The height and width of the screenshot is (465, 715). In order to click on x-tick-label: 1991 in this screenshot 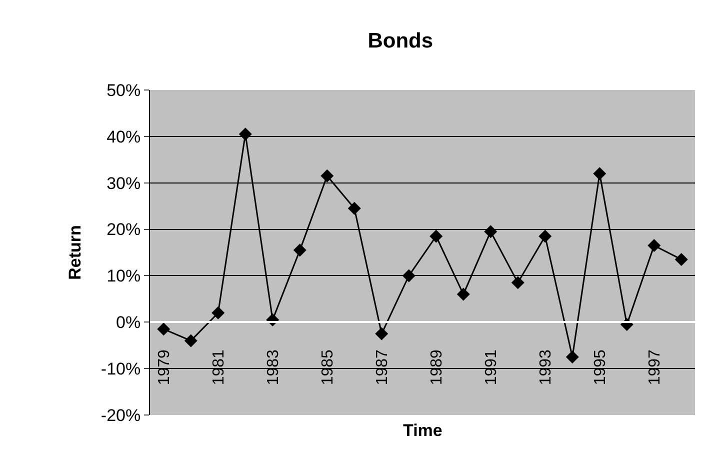, I will do `click(491, 367)`.